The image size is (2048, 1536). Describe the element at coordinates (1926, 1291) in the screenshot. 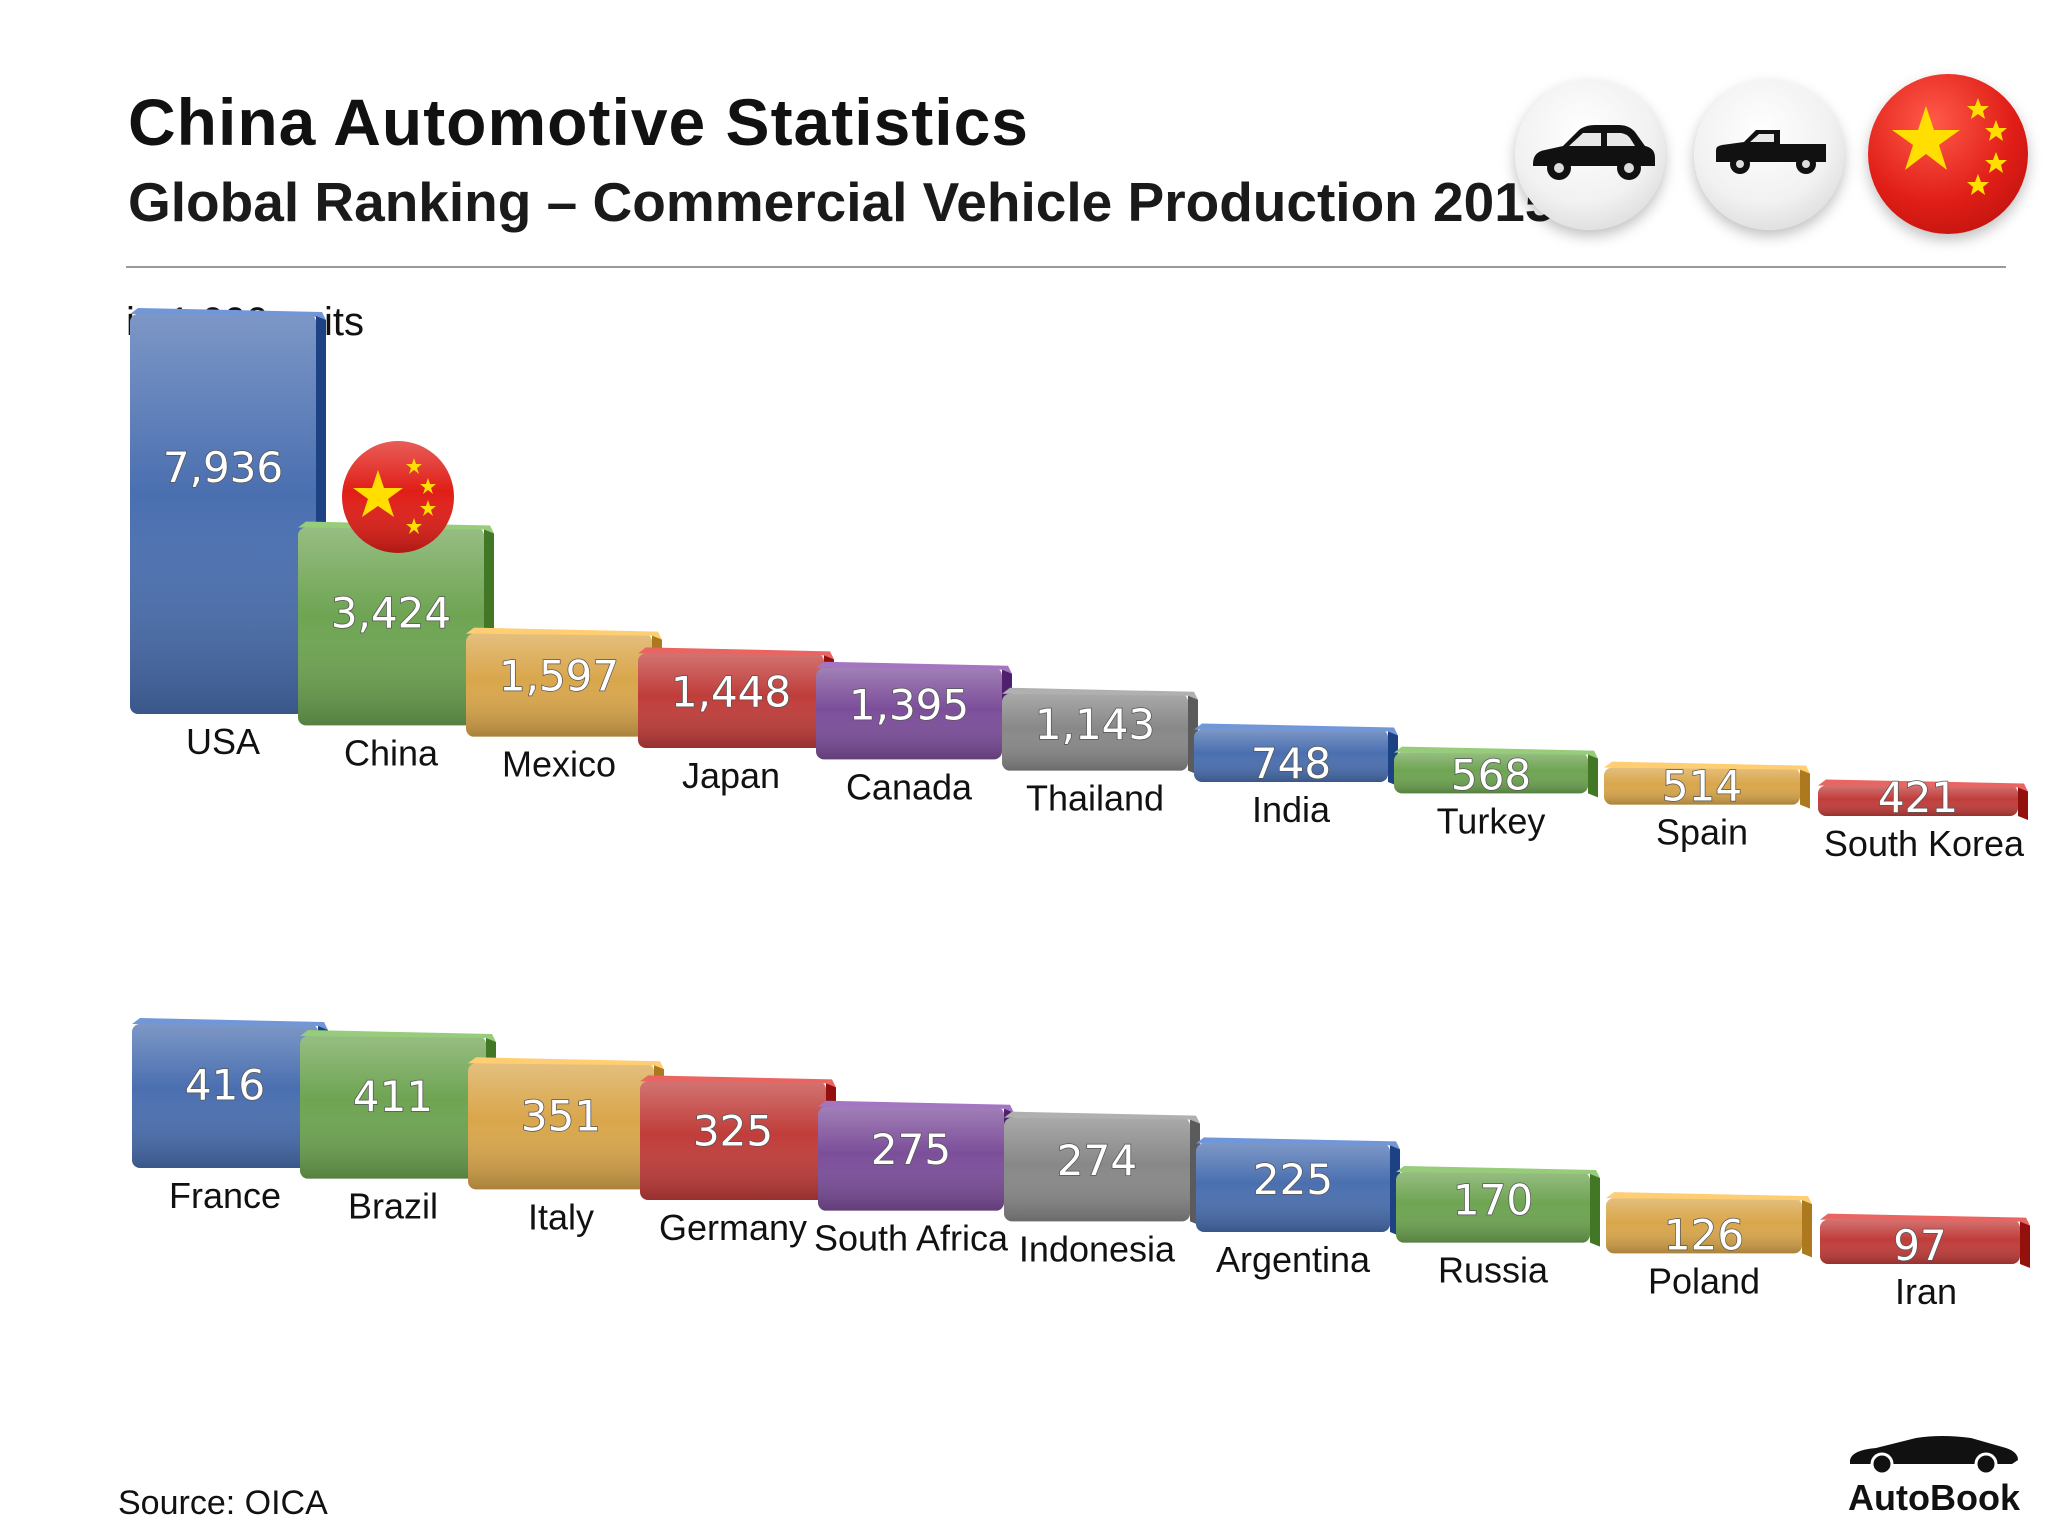

I see `bar-category-label: Iran` at that location.